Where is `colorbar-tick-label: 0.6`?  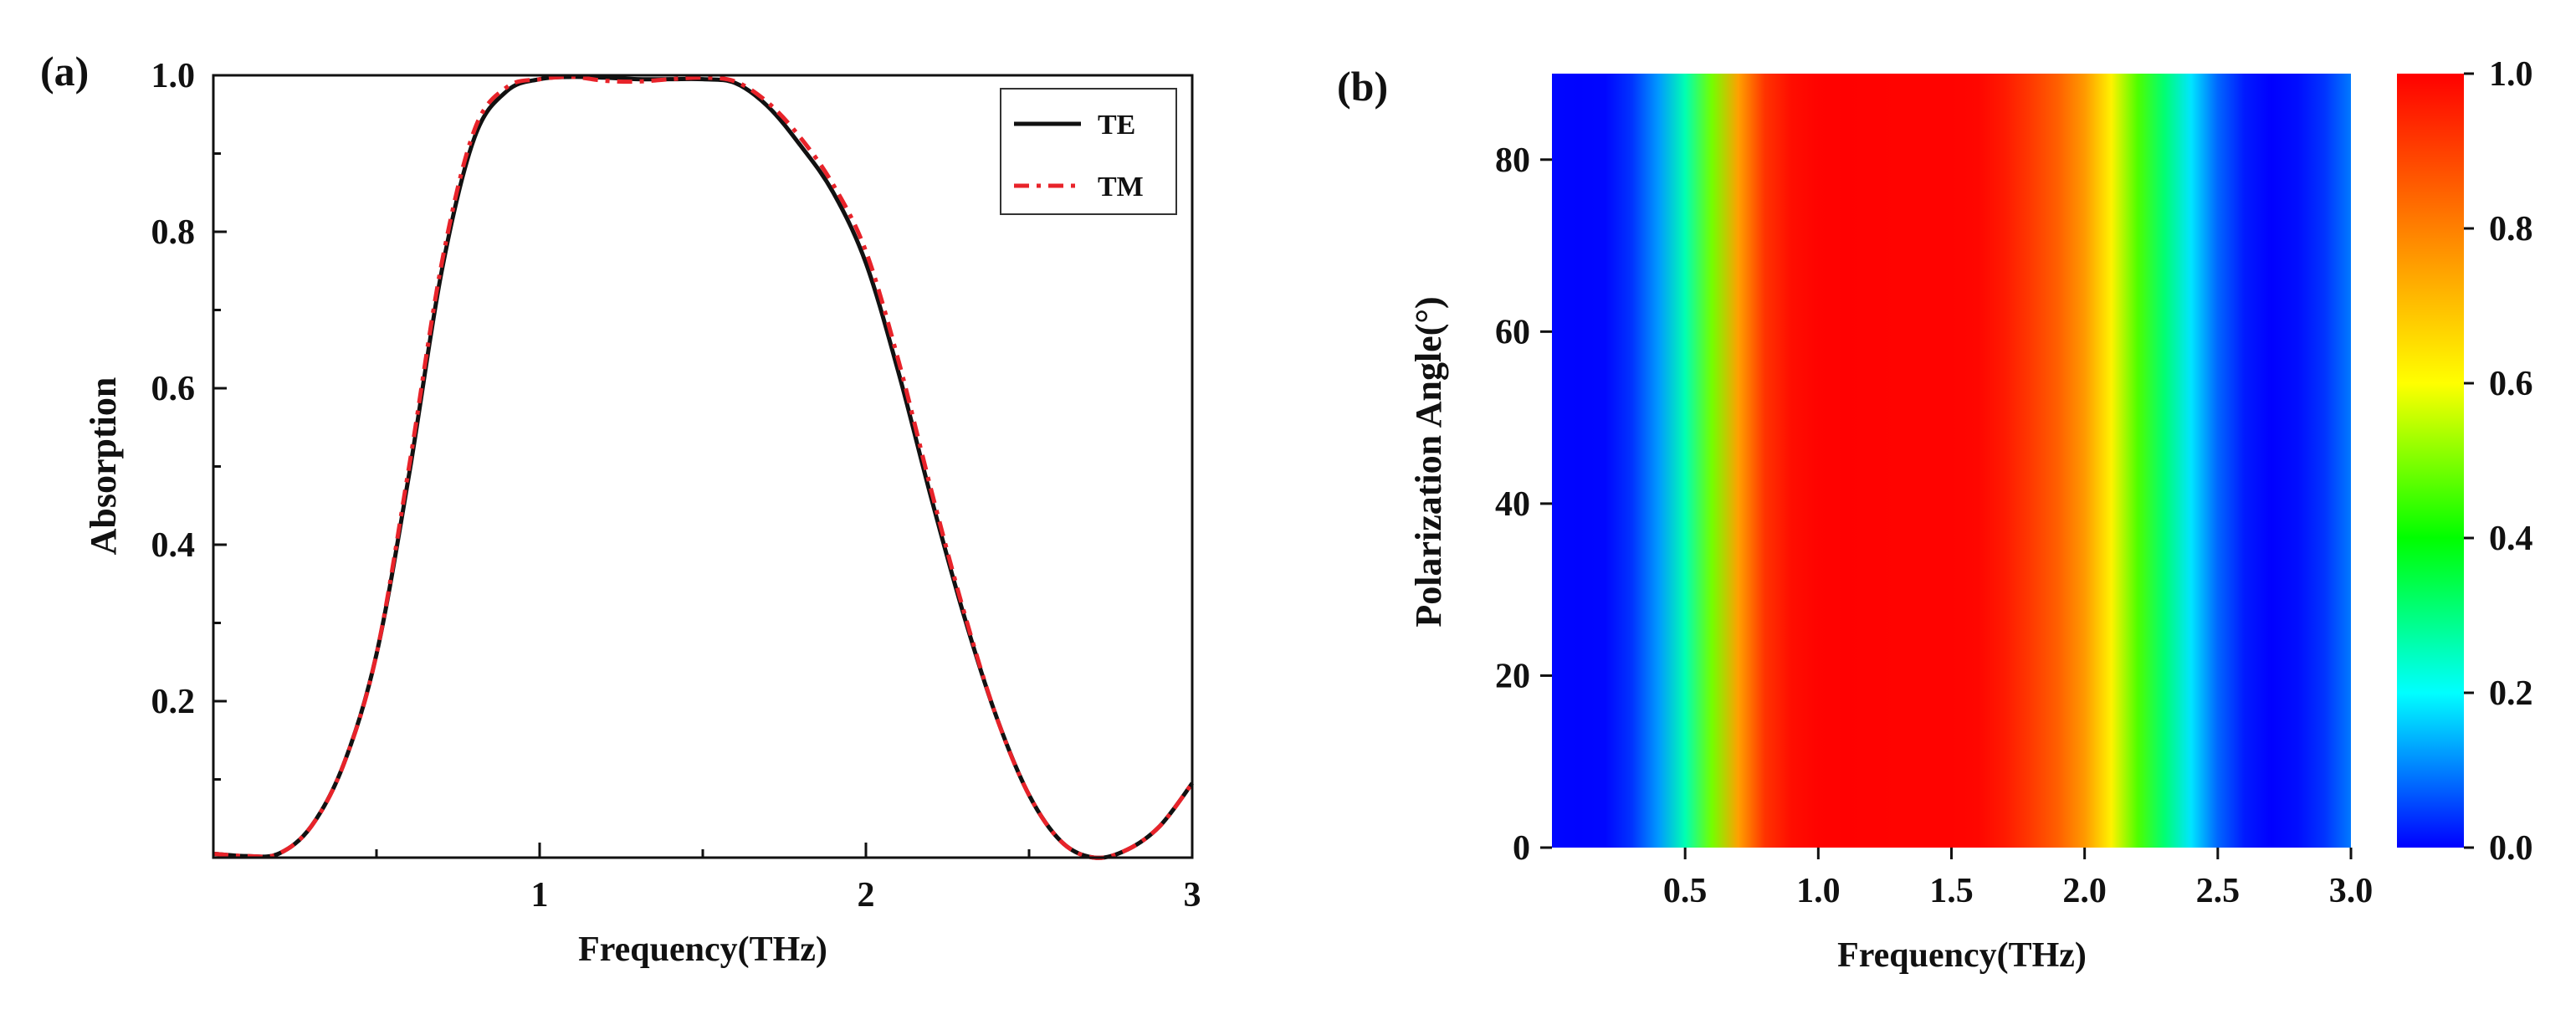
colorbar-tick-label: 0.6 is located at coordinates (2511, 384).